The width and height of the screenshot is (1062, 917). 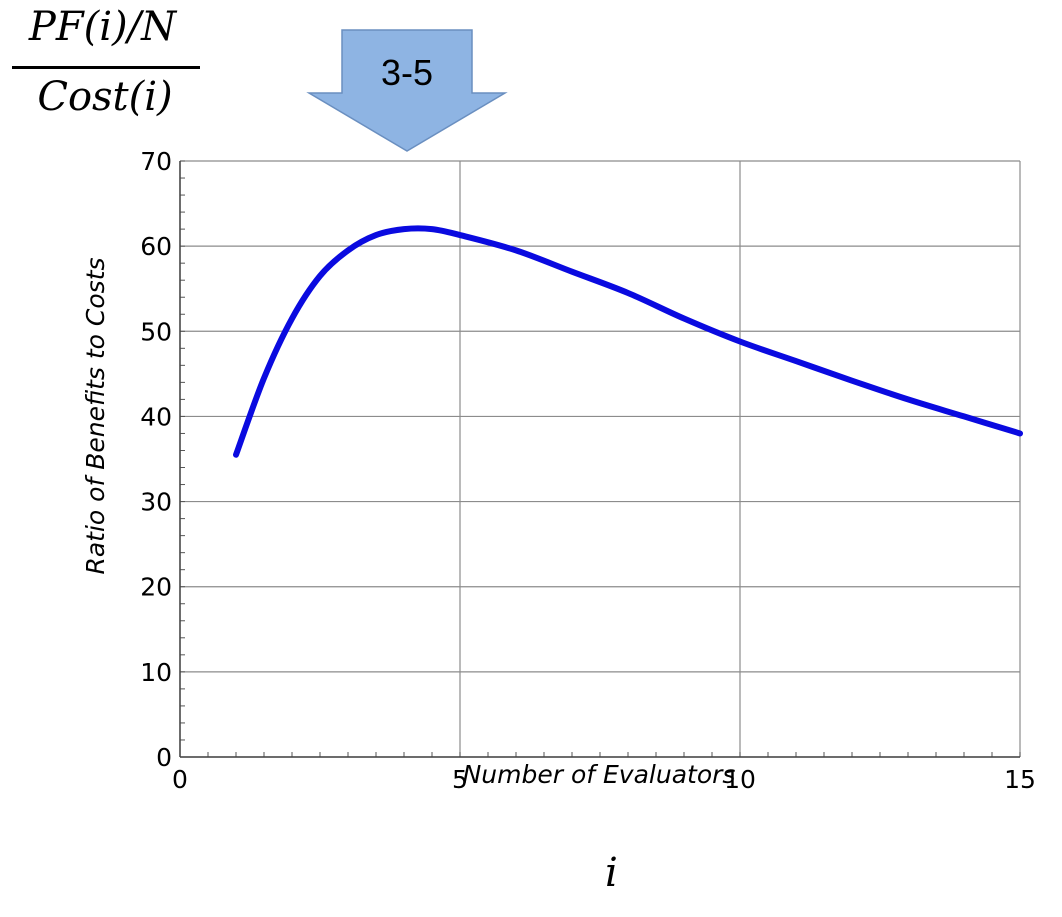 I want to click on callout-arrow: 3-5, so click(x=407, y=90).